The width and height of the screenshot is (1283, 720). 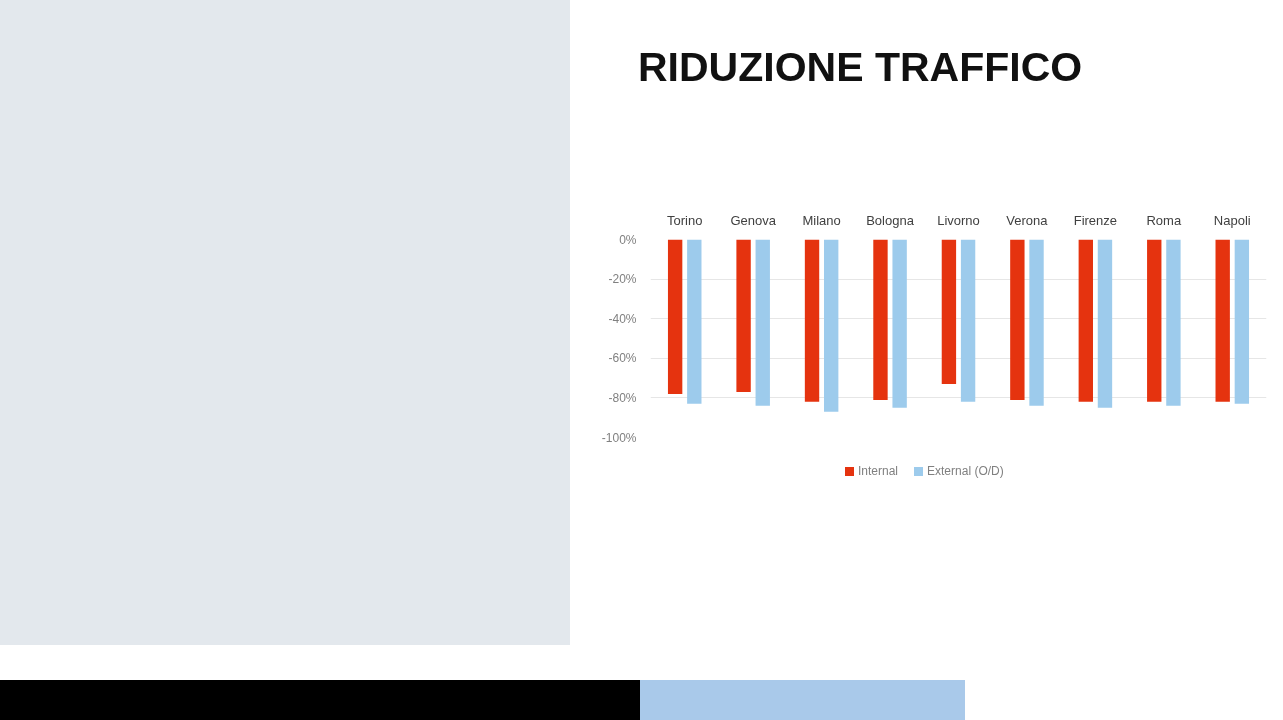 I want to click on y-tick-label: 0%, so click(x=628, y=239).